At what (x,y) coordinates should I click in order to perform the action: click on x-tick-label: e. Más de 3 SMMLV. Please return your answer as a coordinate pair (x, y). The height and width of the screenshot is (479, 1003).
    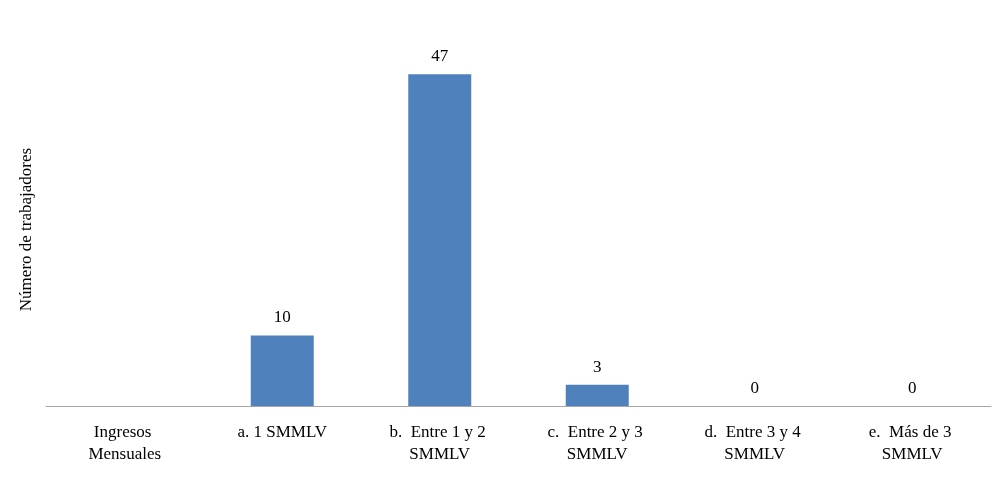
    Looking at the image, I should click on (912, 442).